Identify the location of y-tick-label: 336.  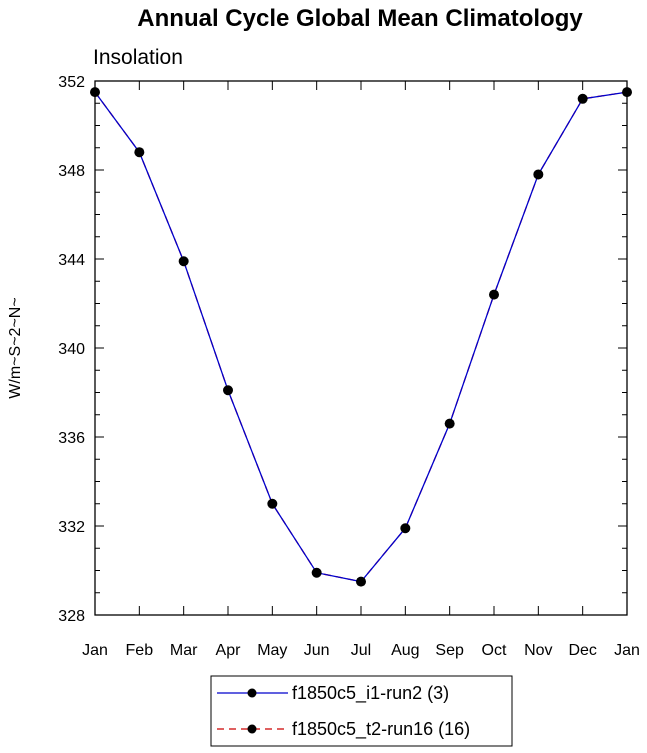
(71, 438).